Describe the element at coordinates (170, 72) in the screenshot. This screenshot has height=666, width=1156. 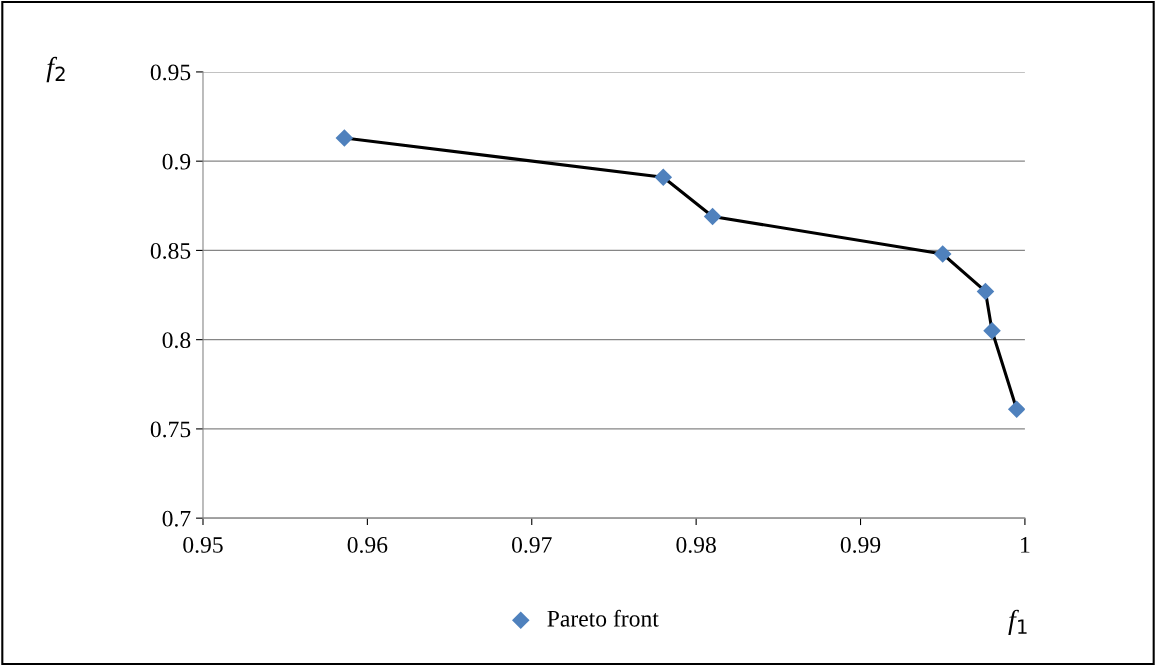
I see `y-tick-label: 0.95` at that location.